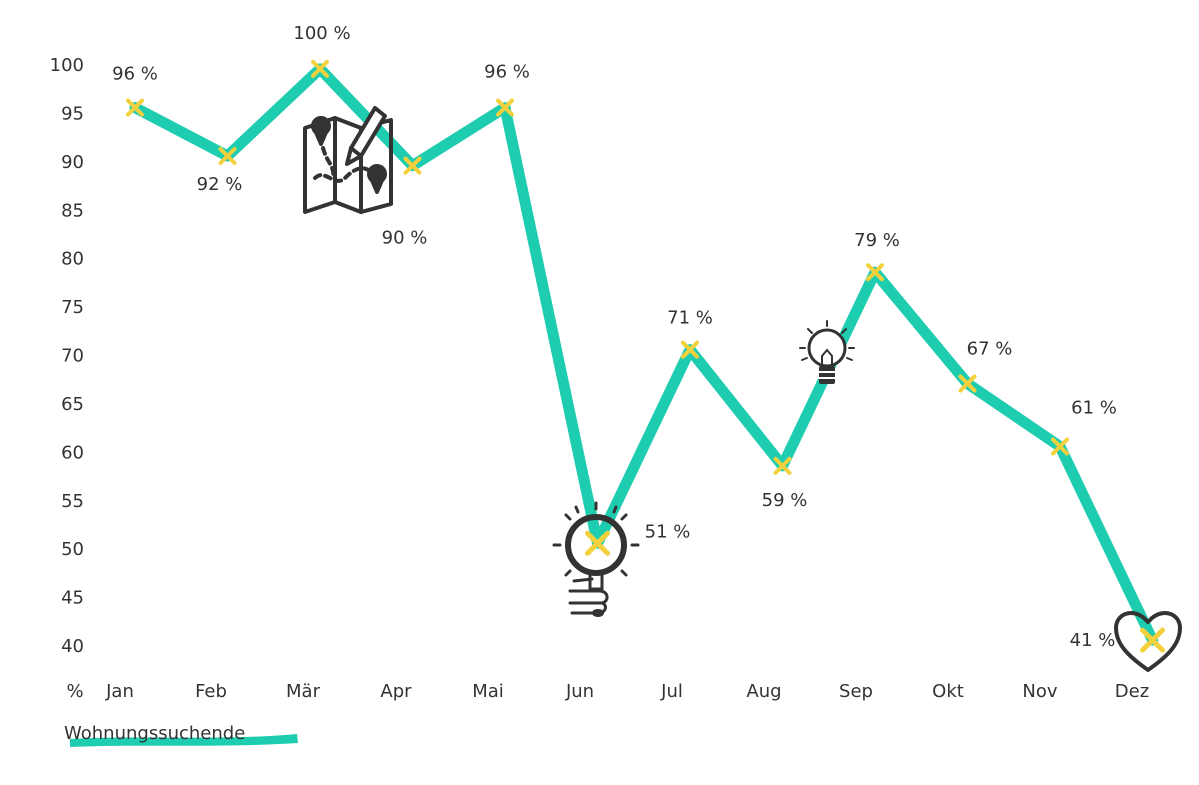 This screenshot has height=785, width=1199. Describe the element at coordinates (72, 452) in the screenshot. I see `y-tick-label: 60` at that location.